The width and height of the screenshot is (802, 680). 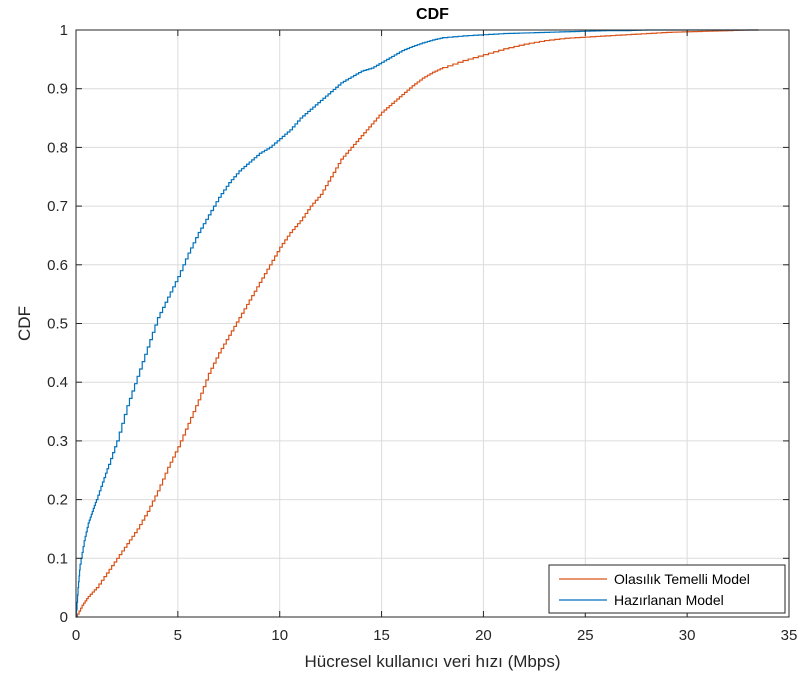 What do you see at coordinates (57, 265) in the screenshot?
I see `y-tick-label: 0.6` at bounding box center [57, 265].